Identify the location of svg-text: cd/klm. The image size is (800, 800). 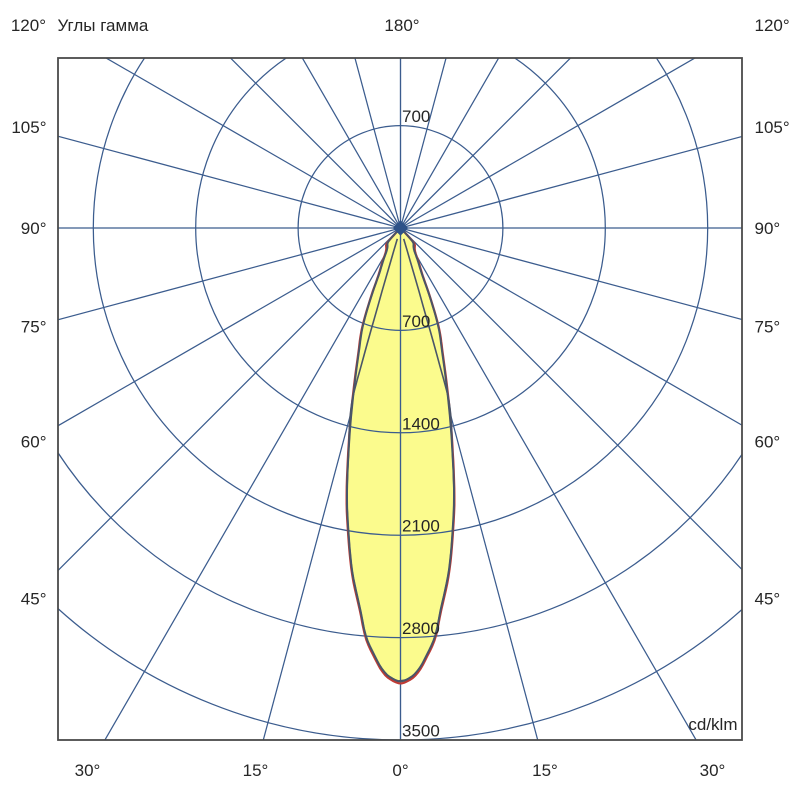
(712, 724).